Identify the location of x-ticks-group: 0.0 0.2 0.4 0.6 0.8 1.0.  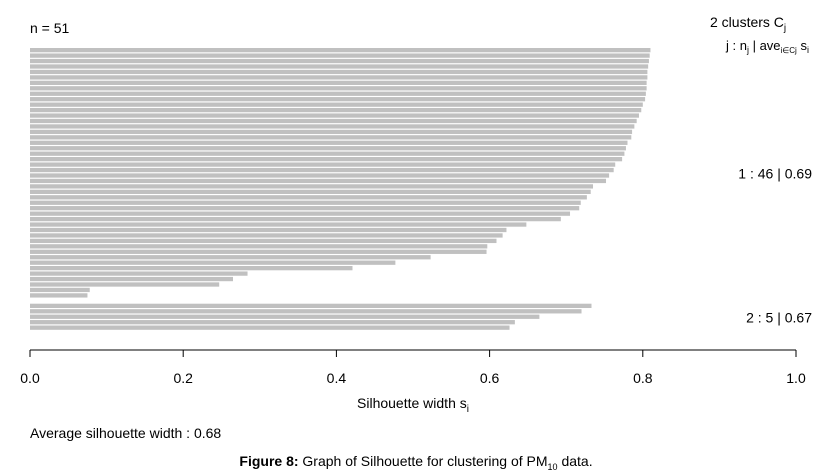
(413, 368).